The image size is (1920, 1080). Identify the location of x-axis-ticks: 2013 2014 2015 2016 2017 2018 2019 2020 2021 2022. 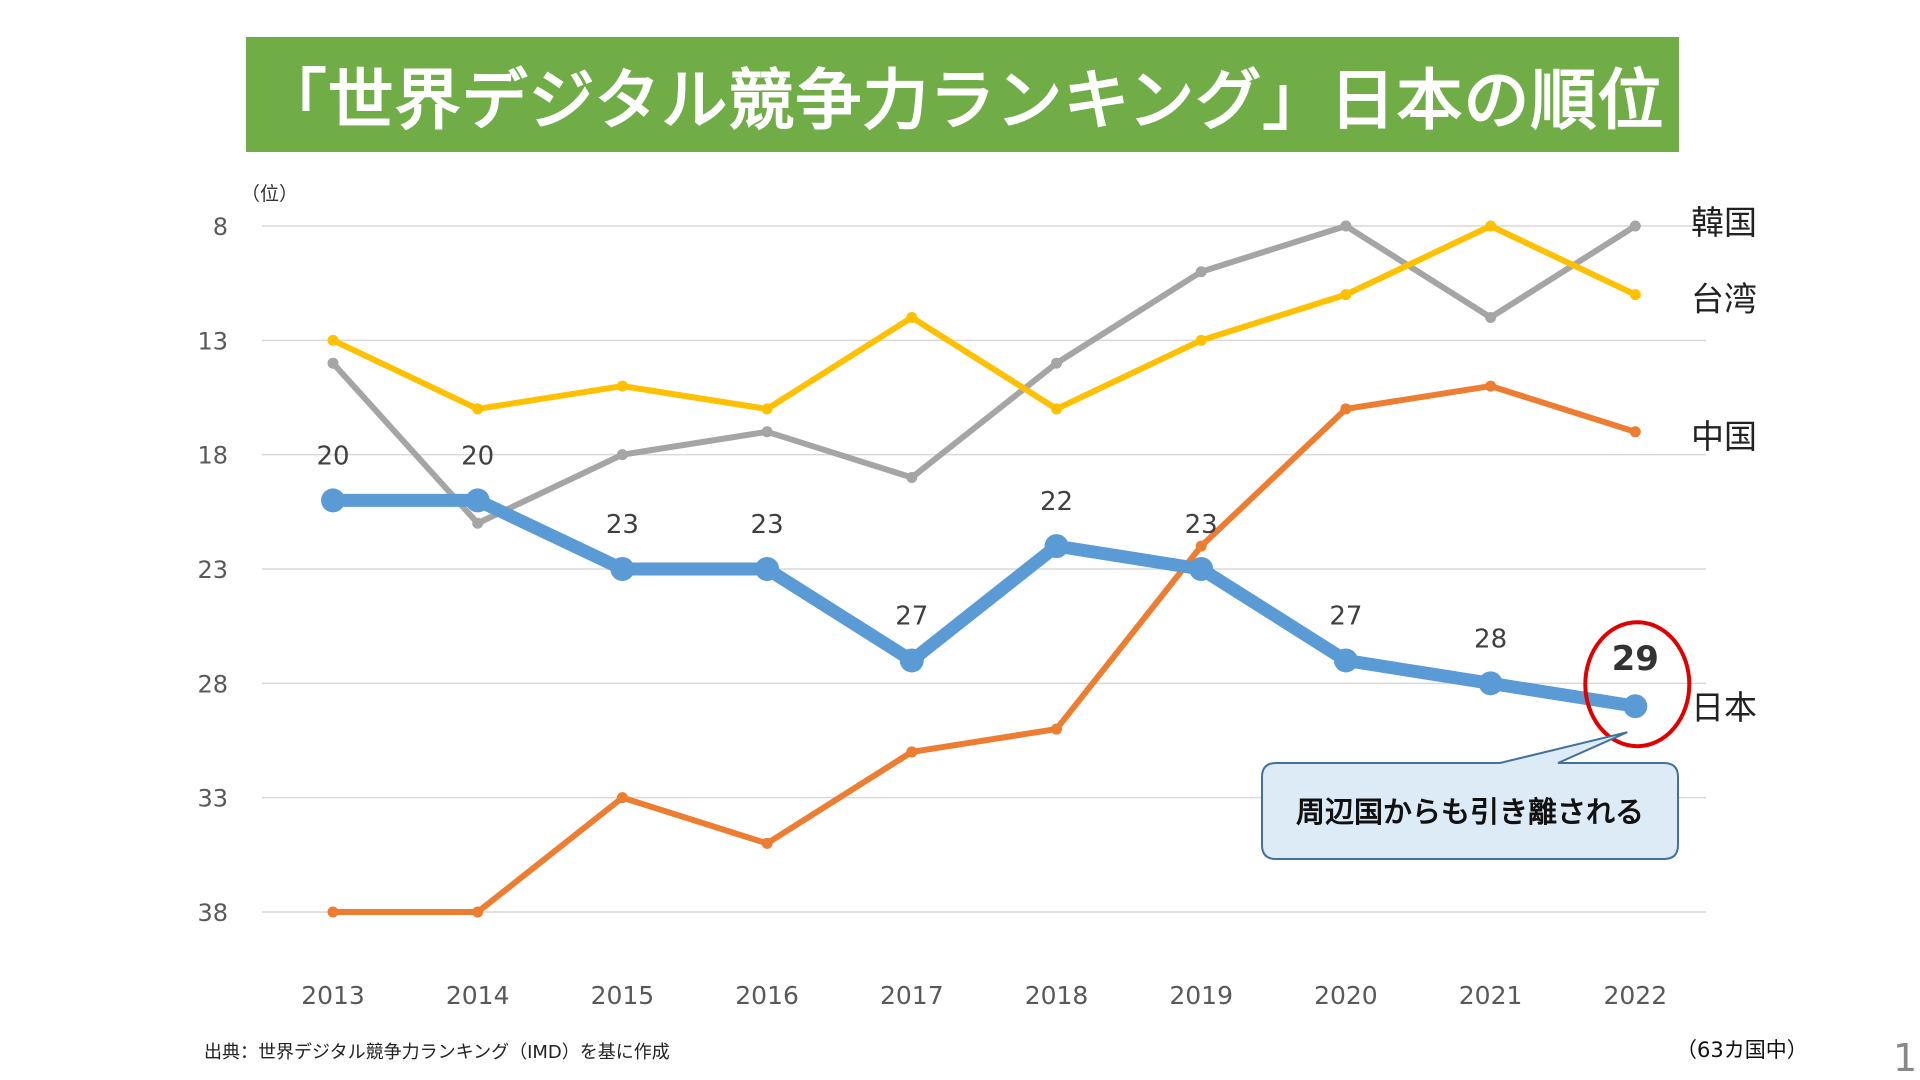
(984, 995).